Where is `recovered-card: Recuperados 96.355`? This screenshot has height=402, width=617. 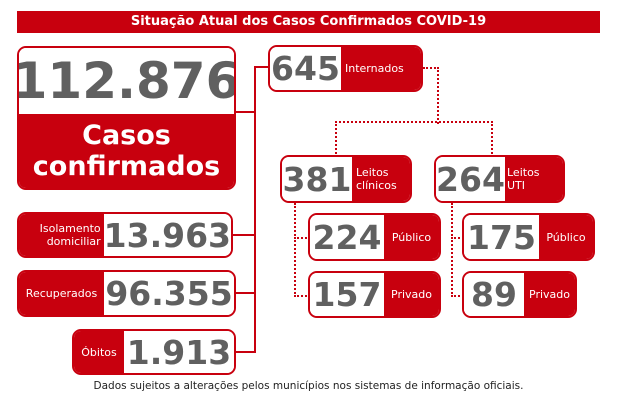 recovered-card: Recuperados 96.355 is located at coordinates (126, 293).